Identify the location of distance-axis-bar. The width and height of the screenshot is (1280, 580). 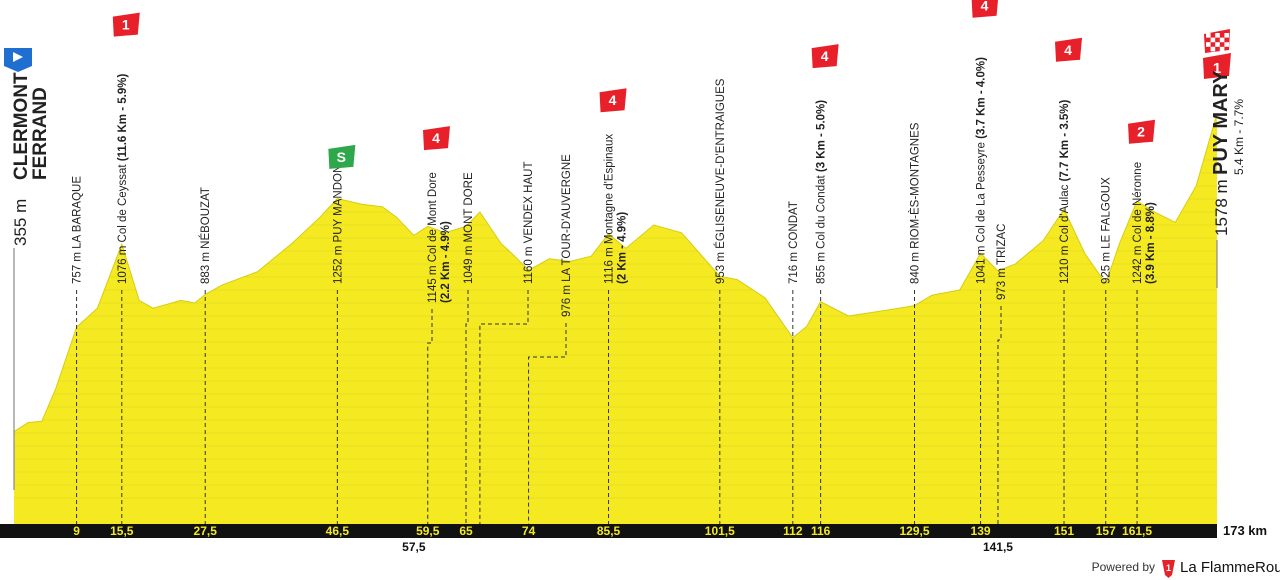
(608, 531).